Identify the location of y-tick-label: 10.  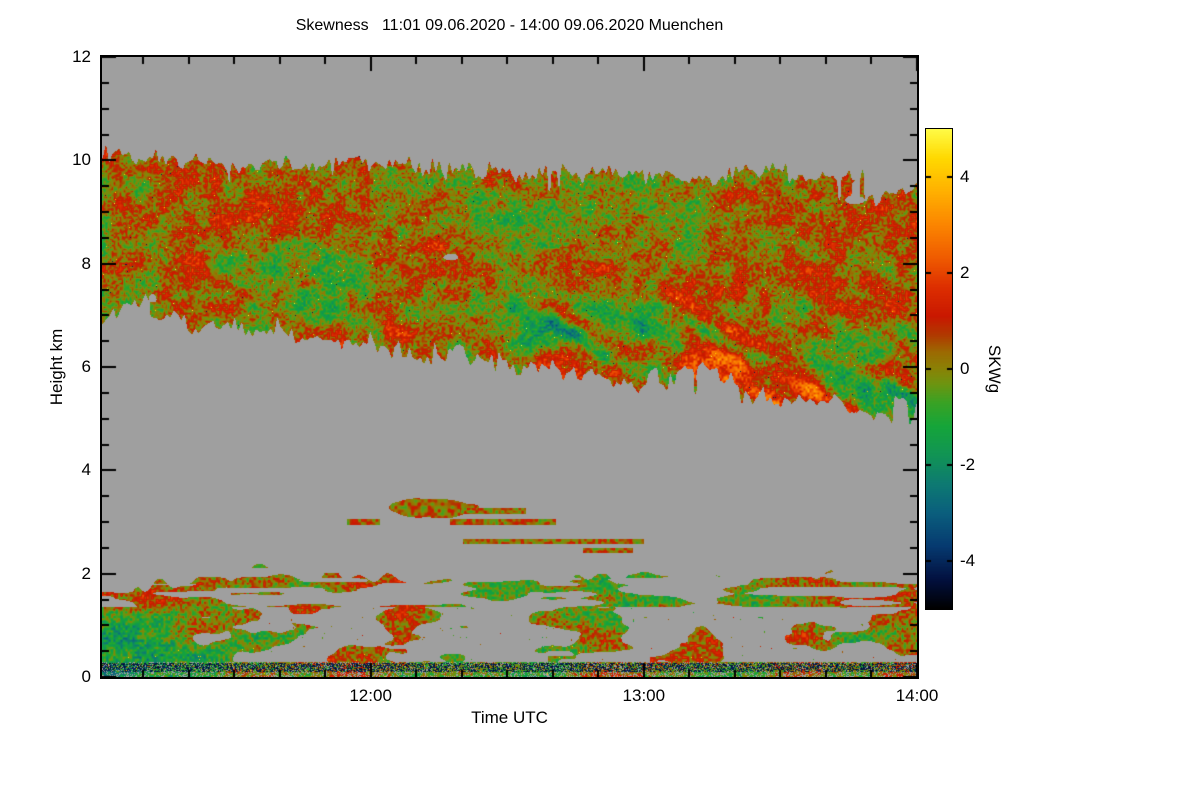
(81, 160).